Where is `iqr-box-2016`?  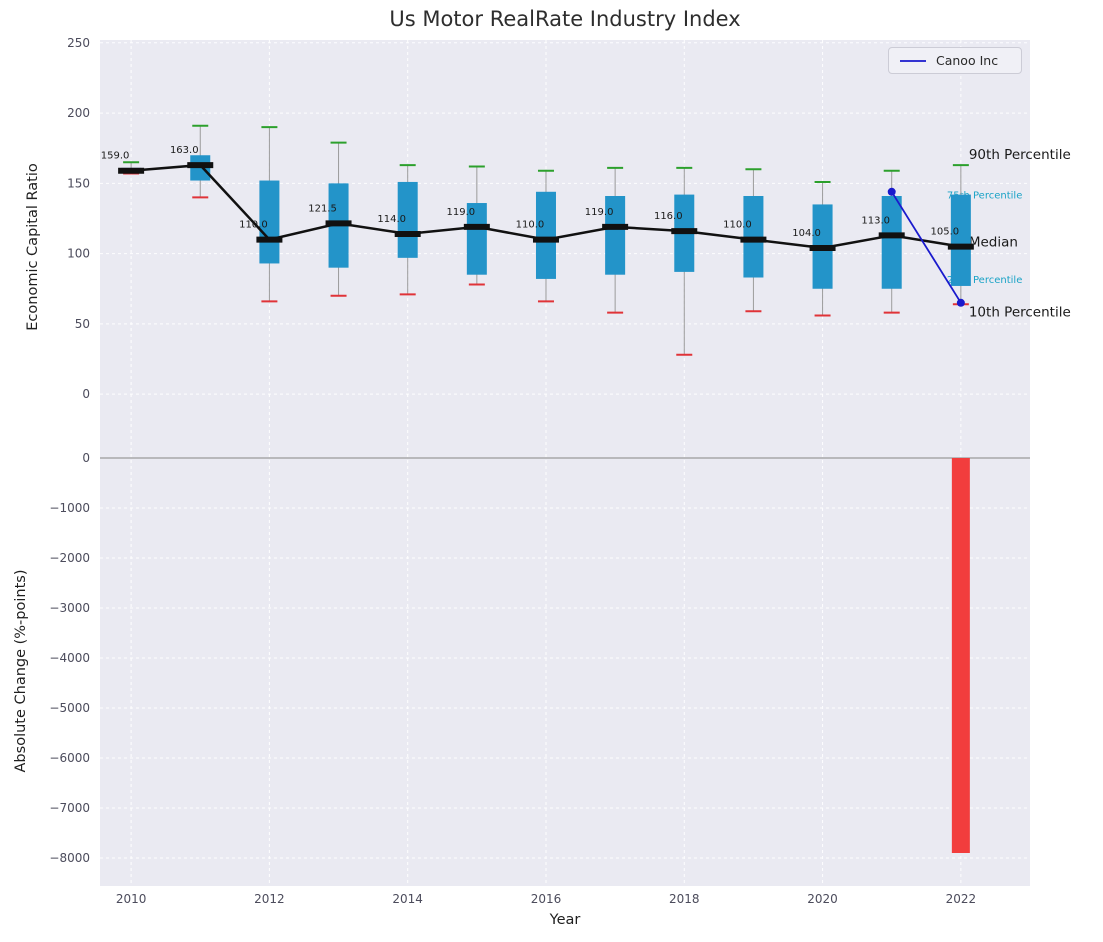
iqr-box-2016 is located at coordinates (545, 235).